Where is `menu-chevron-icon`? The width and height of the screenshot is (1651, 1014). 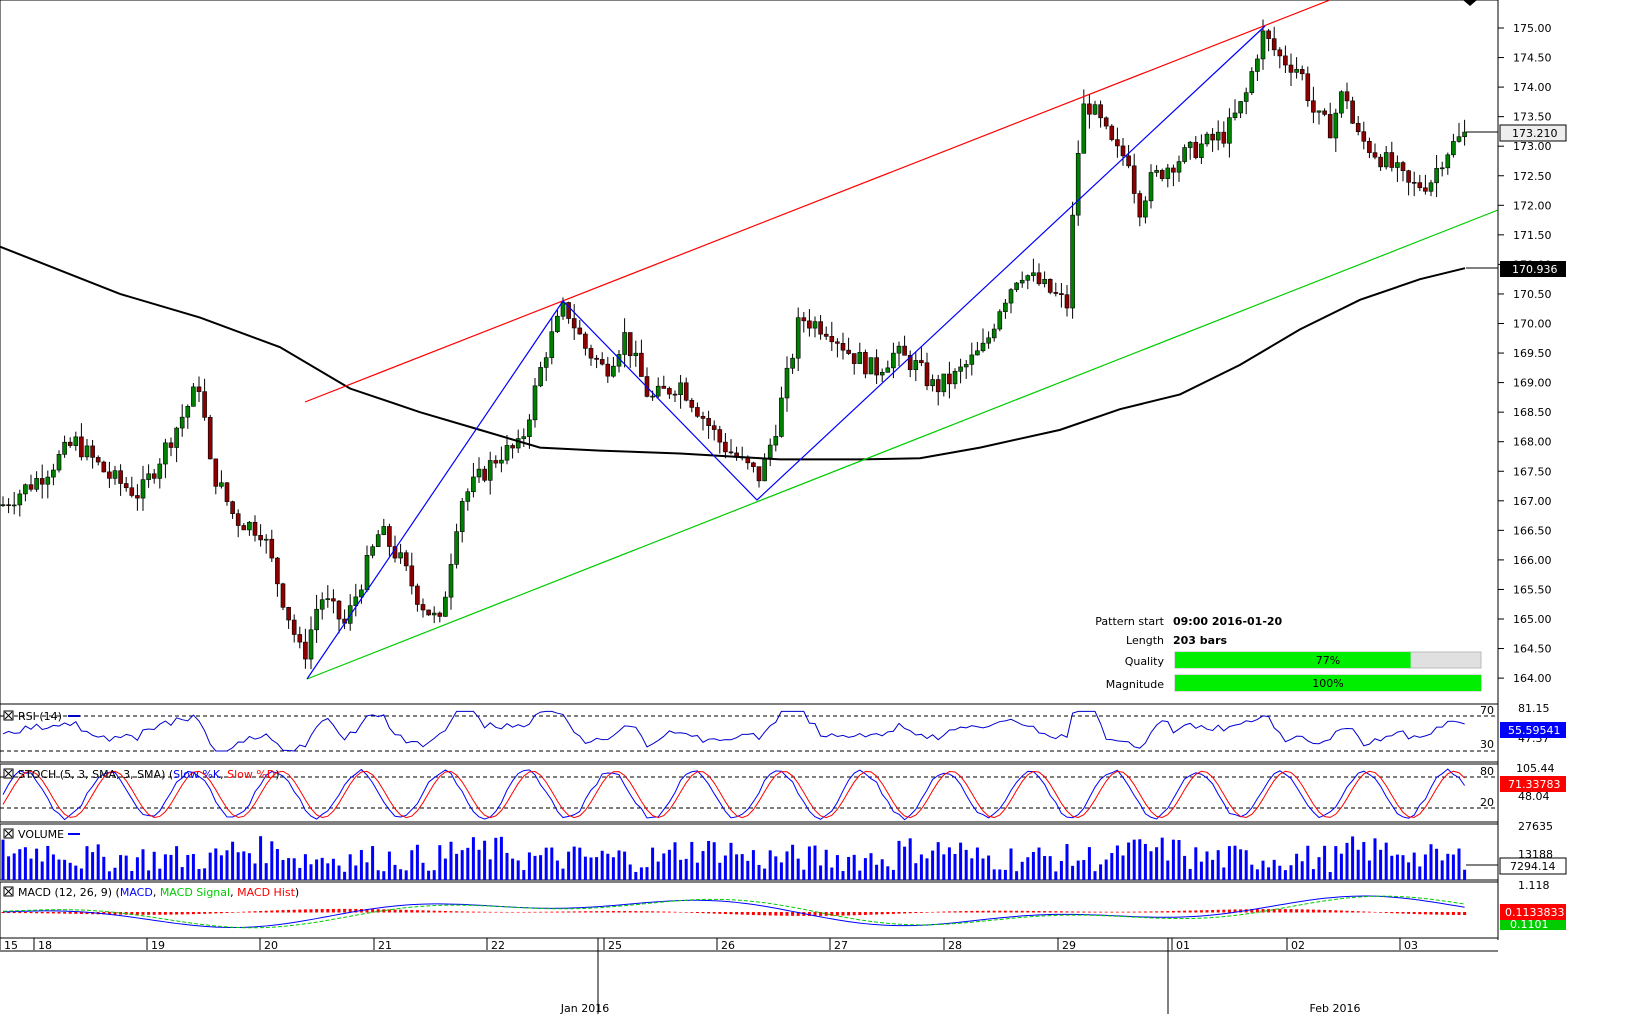 menu-chevron-icon is located at coordinates (1470, 3).